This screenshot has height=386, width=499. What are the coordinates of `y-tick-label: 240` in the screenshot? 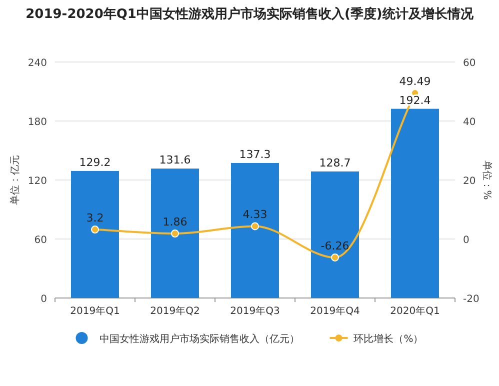 It's located at (37, 63).